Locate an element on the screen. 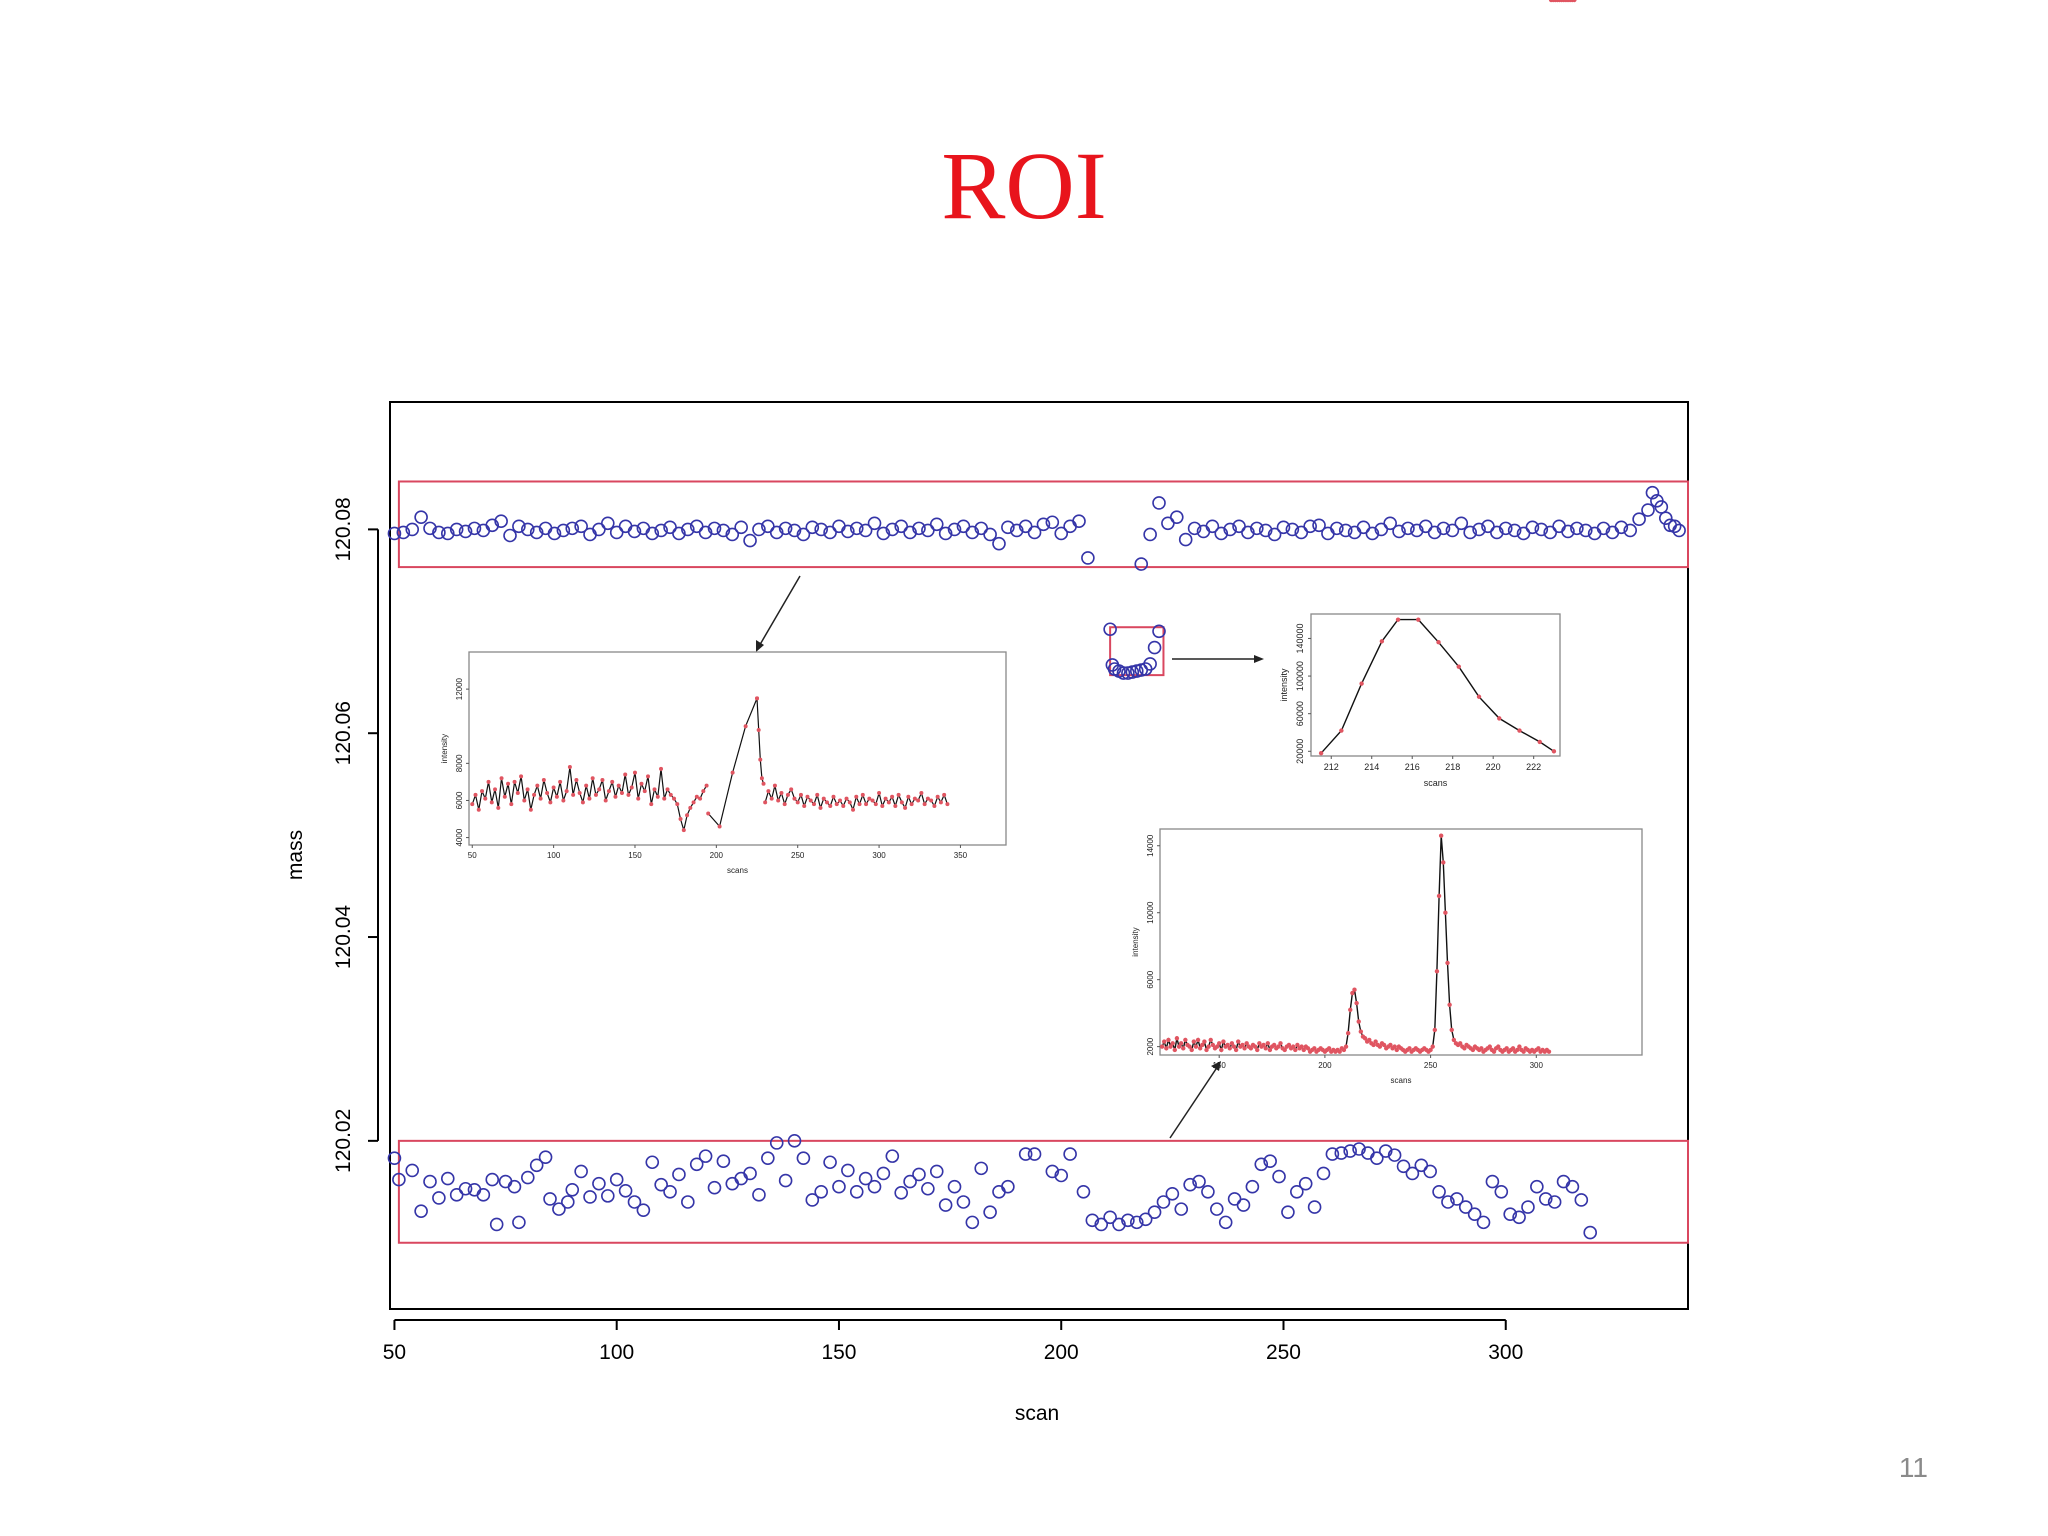 The image size is (2048, 1536). inset-y-tick-label: 6000 is located at coordinates (1150, 979).